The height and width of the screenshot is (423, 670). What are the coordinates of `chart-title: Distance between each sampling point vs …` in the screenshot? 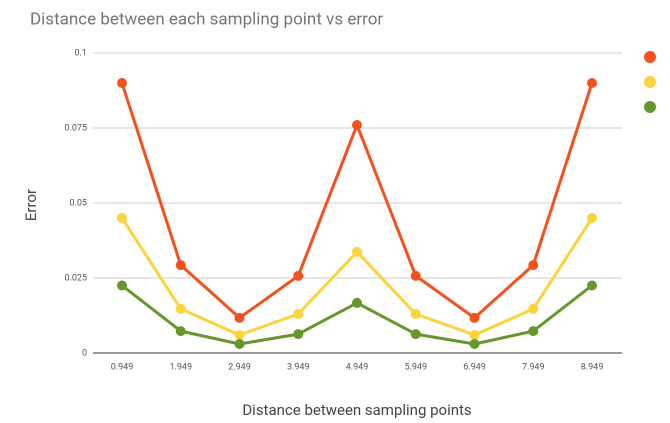 It's located at (206, 19).